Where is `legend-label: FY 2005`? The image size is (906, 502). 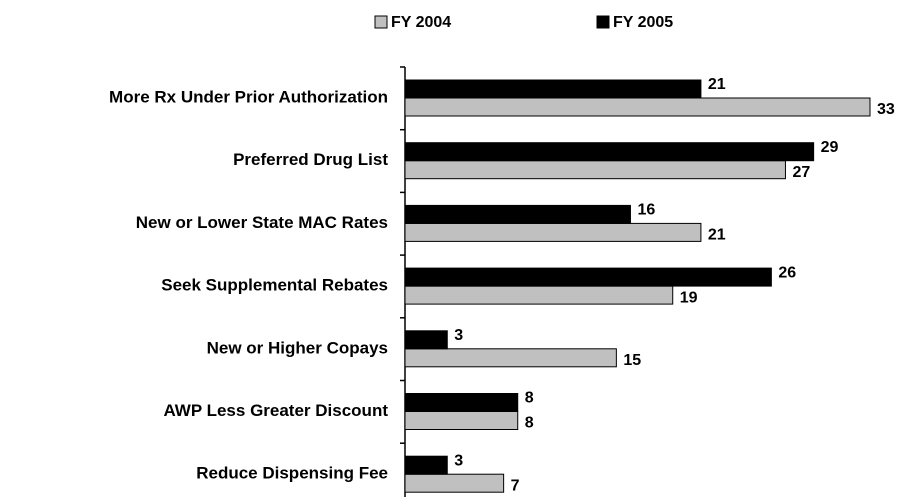 legend-label: FY 2005 is located at coordinates (643, 22).